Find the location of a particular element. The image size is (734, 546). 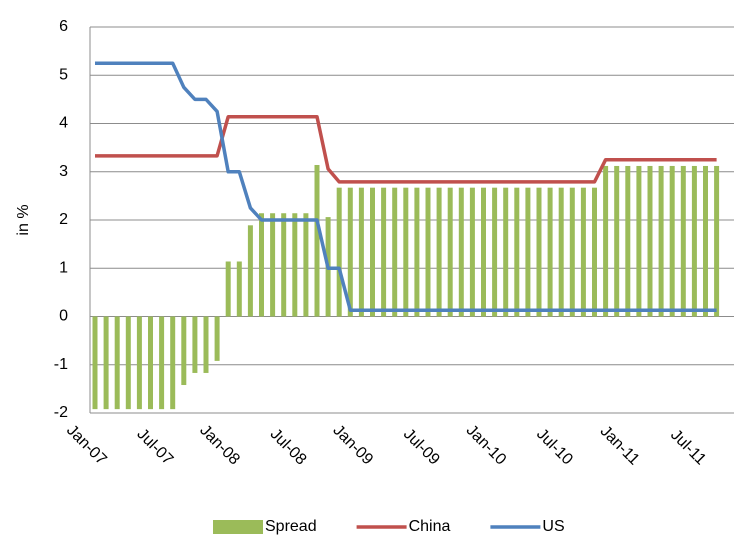

y-tick-label: 1 is located at coordinates (63, 267).